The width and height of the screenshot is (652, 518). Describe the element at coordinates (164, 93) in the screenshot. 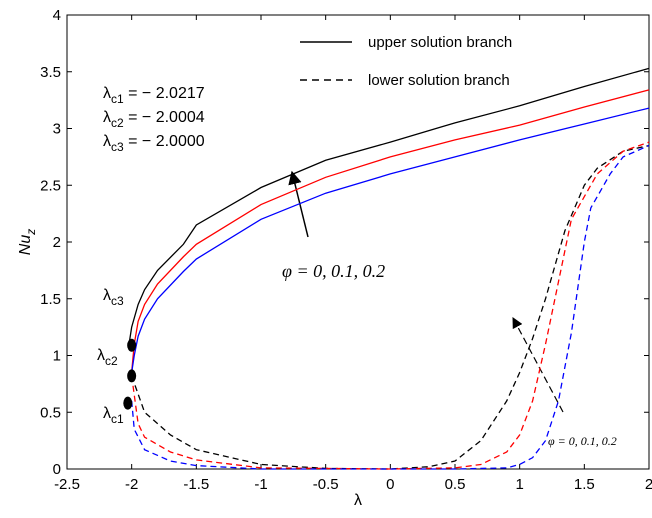

I see `critical-value-text: = − 2.0217` at that location.